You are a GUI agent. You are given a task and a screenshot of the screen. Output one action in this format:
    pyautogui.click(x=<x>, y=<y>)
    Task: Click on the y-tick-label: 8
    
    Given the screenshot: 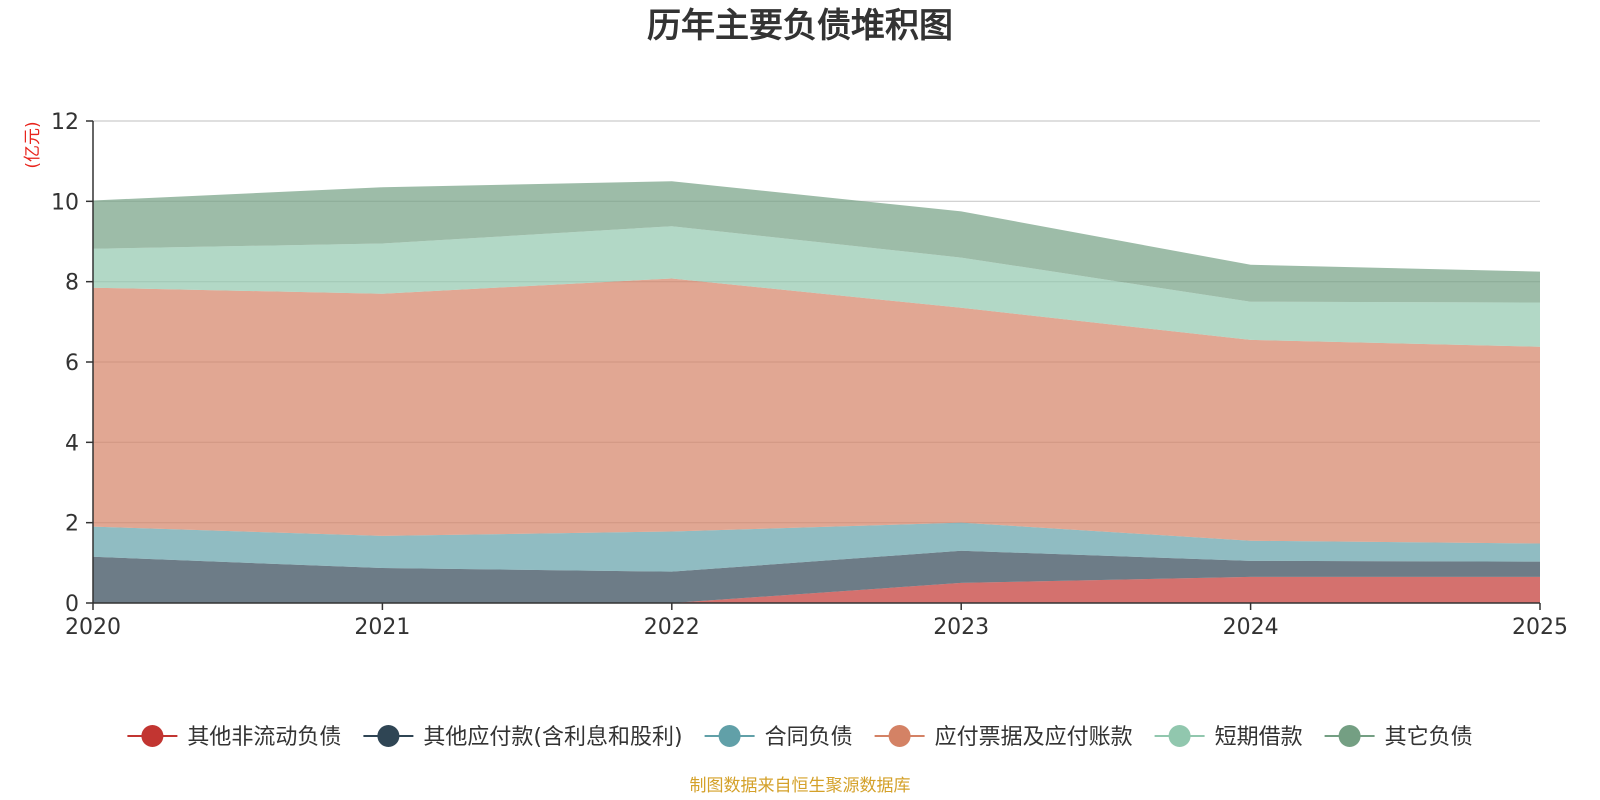 What is the action you would take?
    pyautogui.click(x=72, y=283)
    